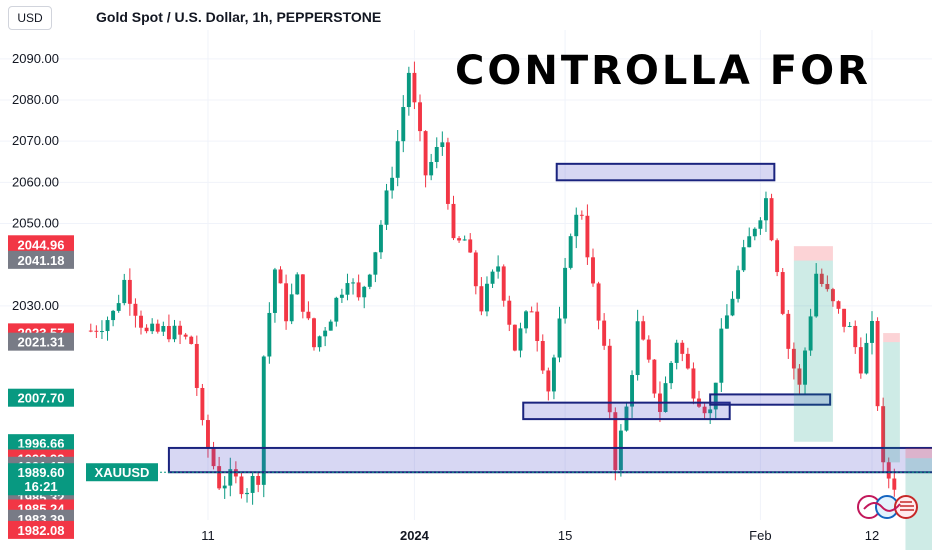 The image size is (932, 550). What do you see at coordinates (35, 223) in the screenshot?
I see `y-tick-label: 2050.00` at bounding box center [35, 223].